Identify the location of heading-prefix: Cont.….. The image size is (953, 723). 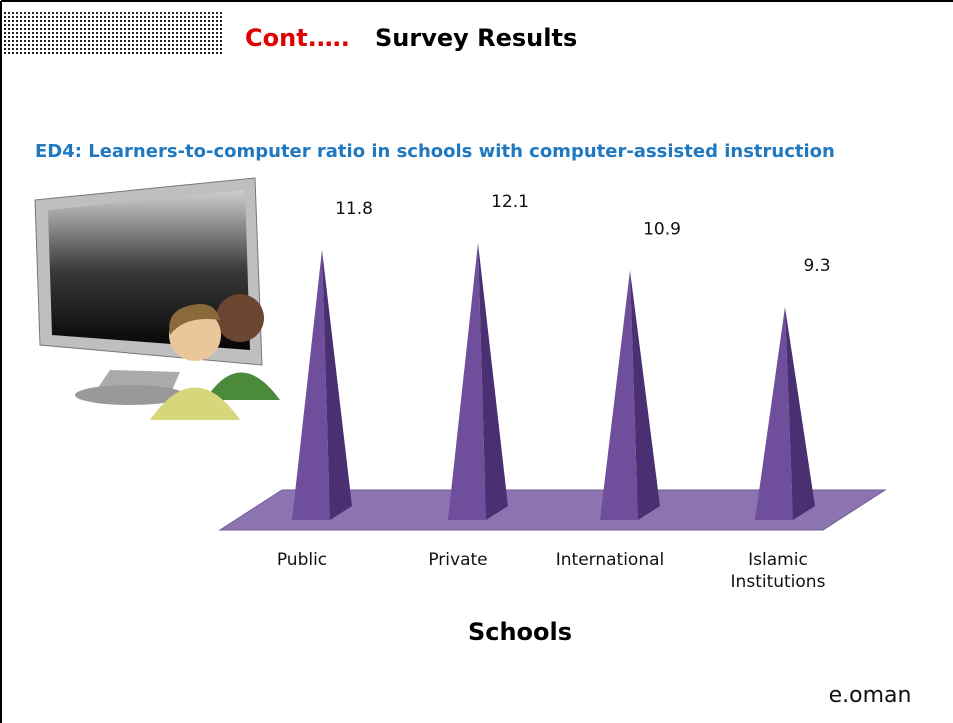
(297, 38).